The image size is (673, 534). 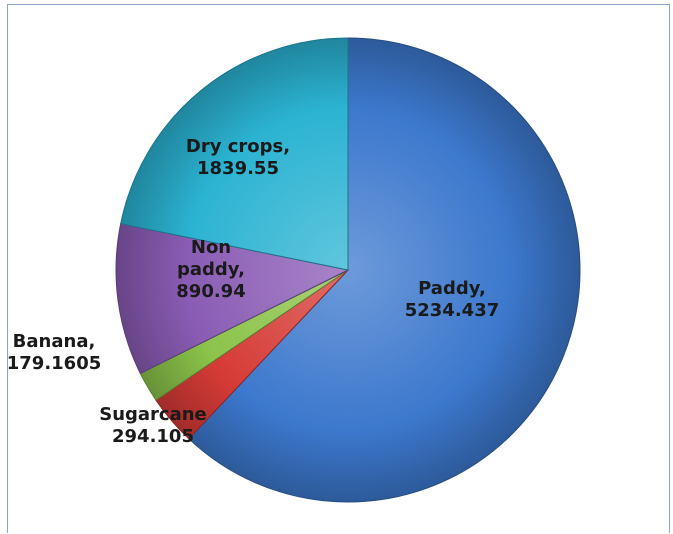 I want to click on pie-slice-non-paddy, so click(x=232, y=299).